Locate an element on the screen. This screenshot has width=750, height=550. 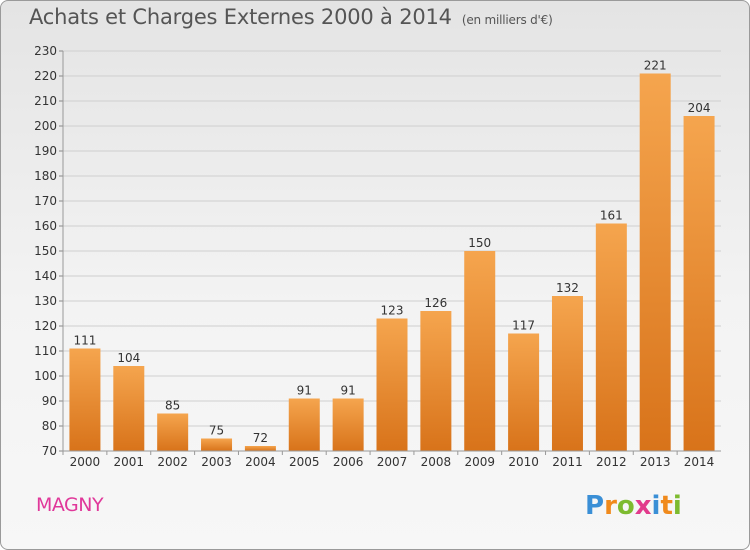
y-tick-label: 210 is located at coordinates (45, 101).